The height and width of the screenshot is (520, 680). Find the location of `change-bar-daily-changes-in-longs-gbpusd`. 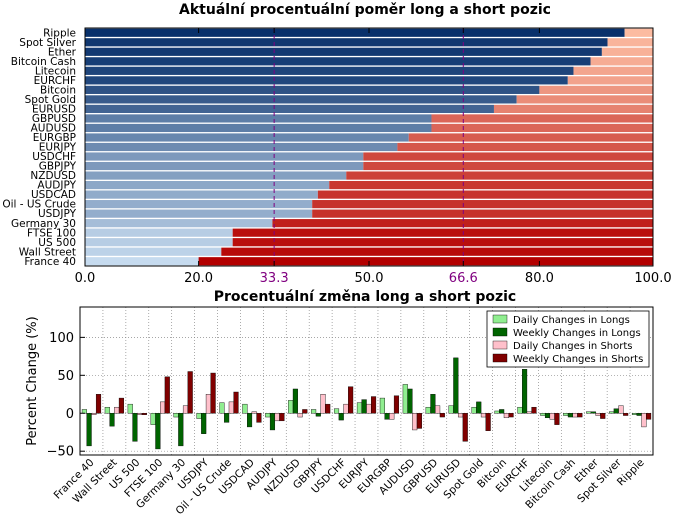

change-bar-daily-changes-in-longs-gbpusd is located at coordinates (428, 410).